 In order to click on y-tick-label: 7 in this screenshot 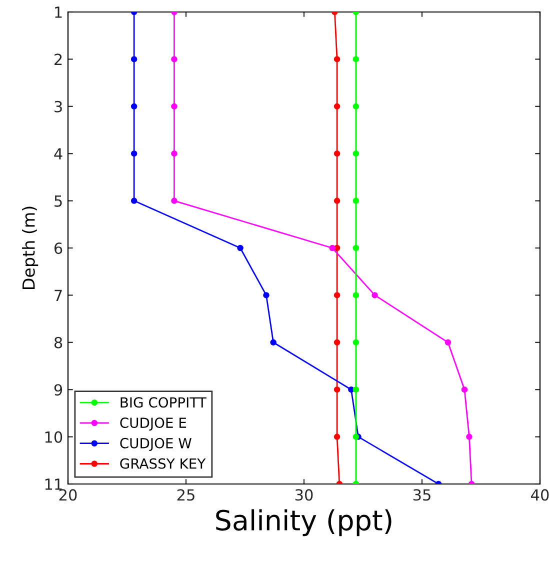, I will do `click(58, 296)`.